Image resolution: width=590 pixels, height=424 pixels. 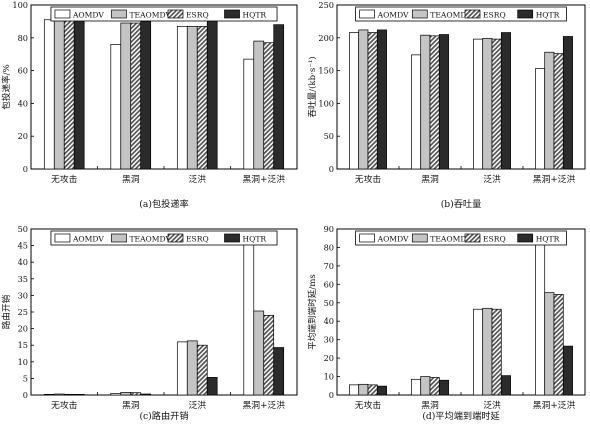 What do you see at coordinates (163, 416) in the screenshot?
I see `chart-caption: (c)路由开销` at bounding box center [163, 416].